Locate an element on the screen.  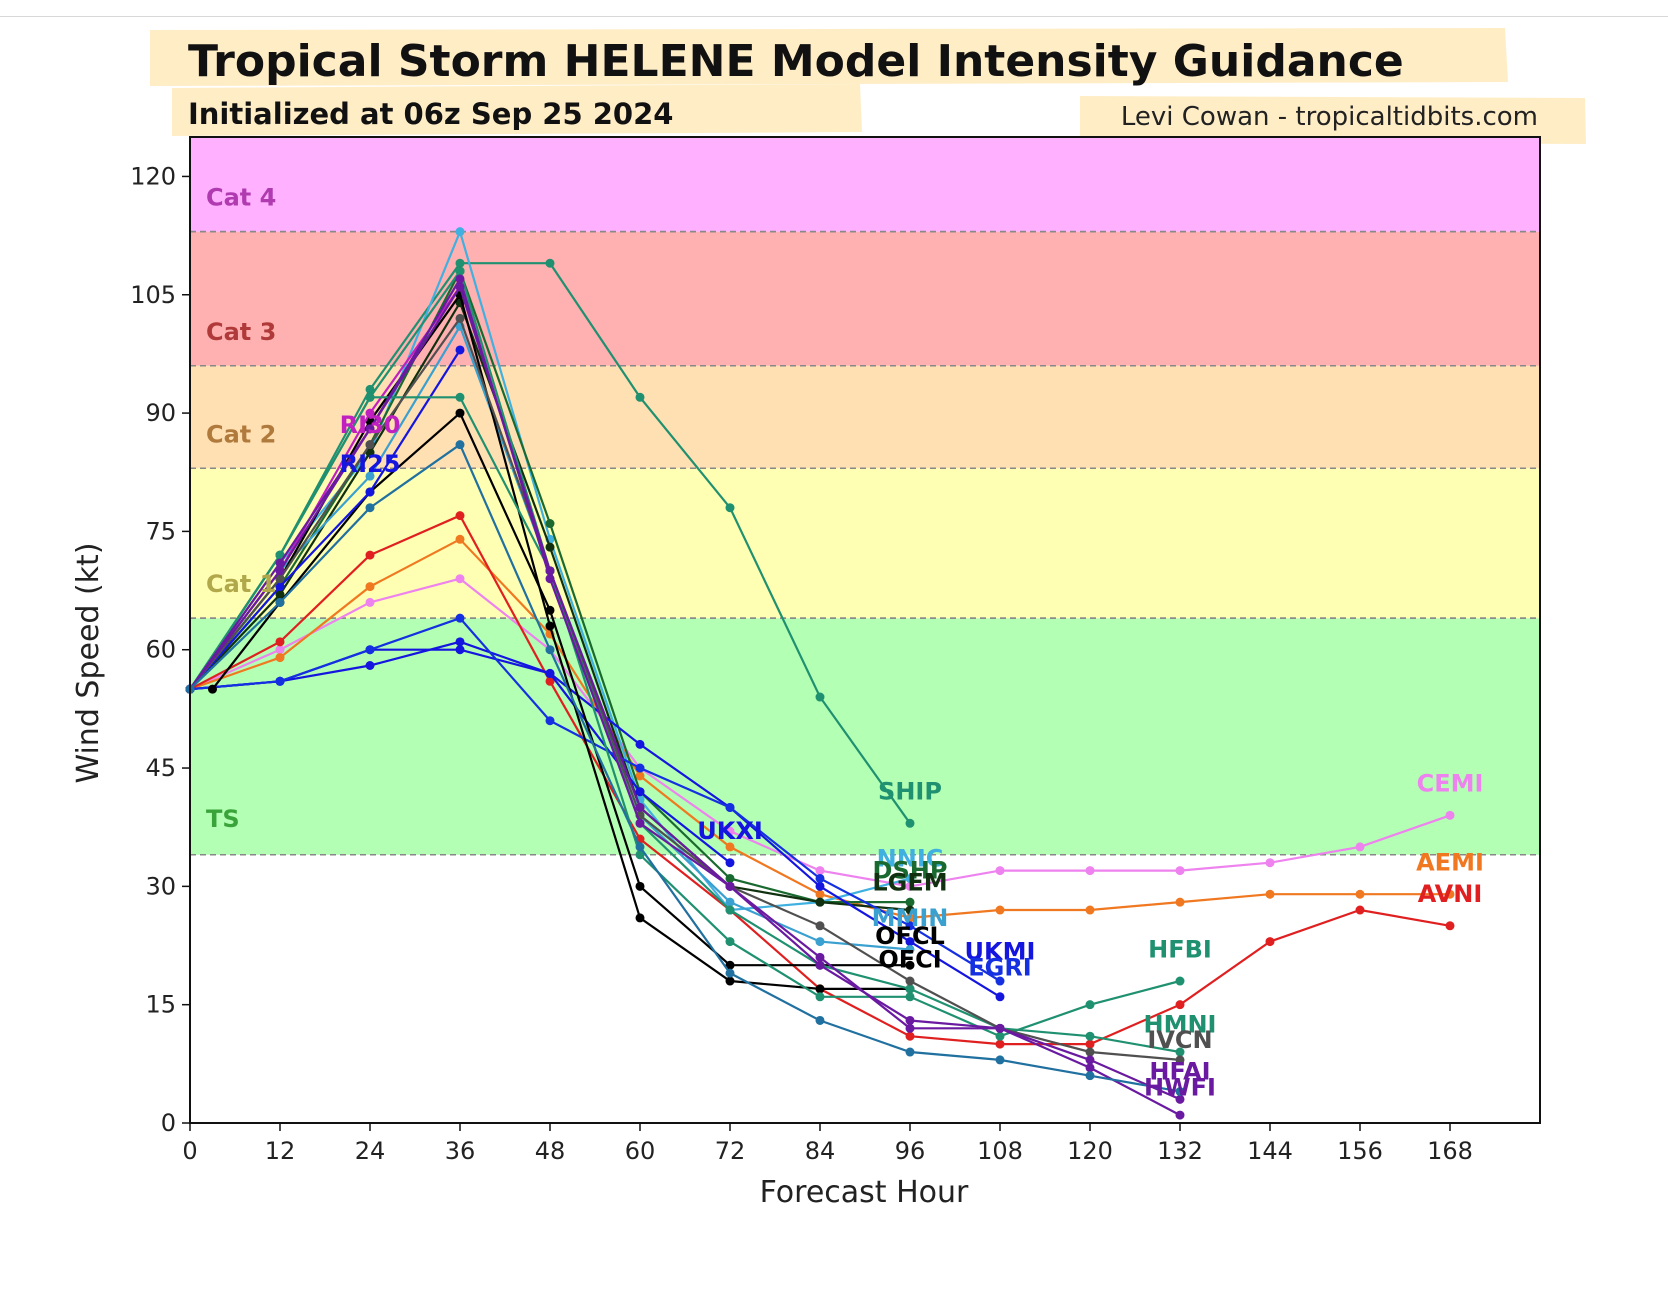
label-ship: SHIP is located at coordinates (910, 792).